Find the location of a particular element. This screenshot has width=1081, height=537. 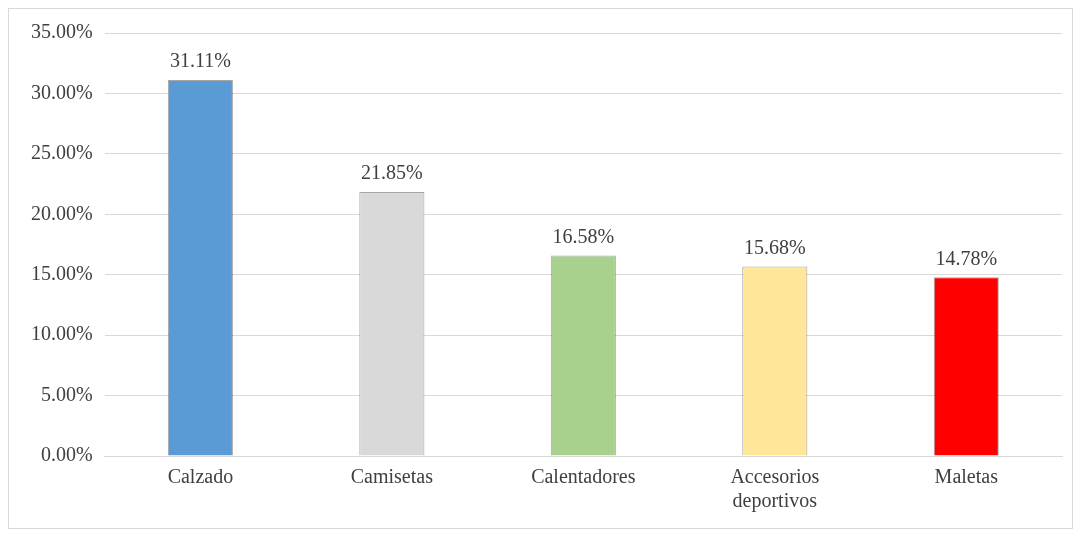

y-tick-label: 10.00% is located at coordinates (61, 333).